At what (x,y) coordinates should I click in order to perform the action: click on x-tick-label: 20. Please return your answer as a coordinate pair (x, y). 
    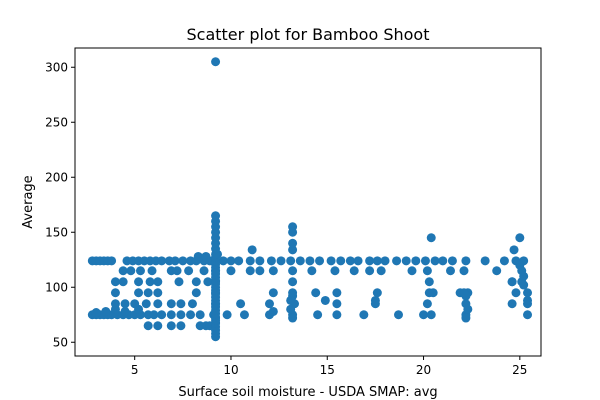
    Looking at the image, I should click on (423, 370).